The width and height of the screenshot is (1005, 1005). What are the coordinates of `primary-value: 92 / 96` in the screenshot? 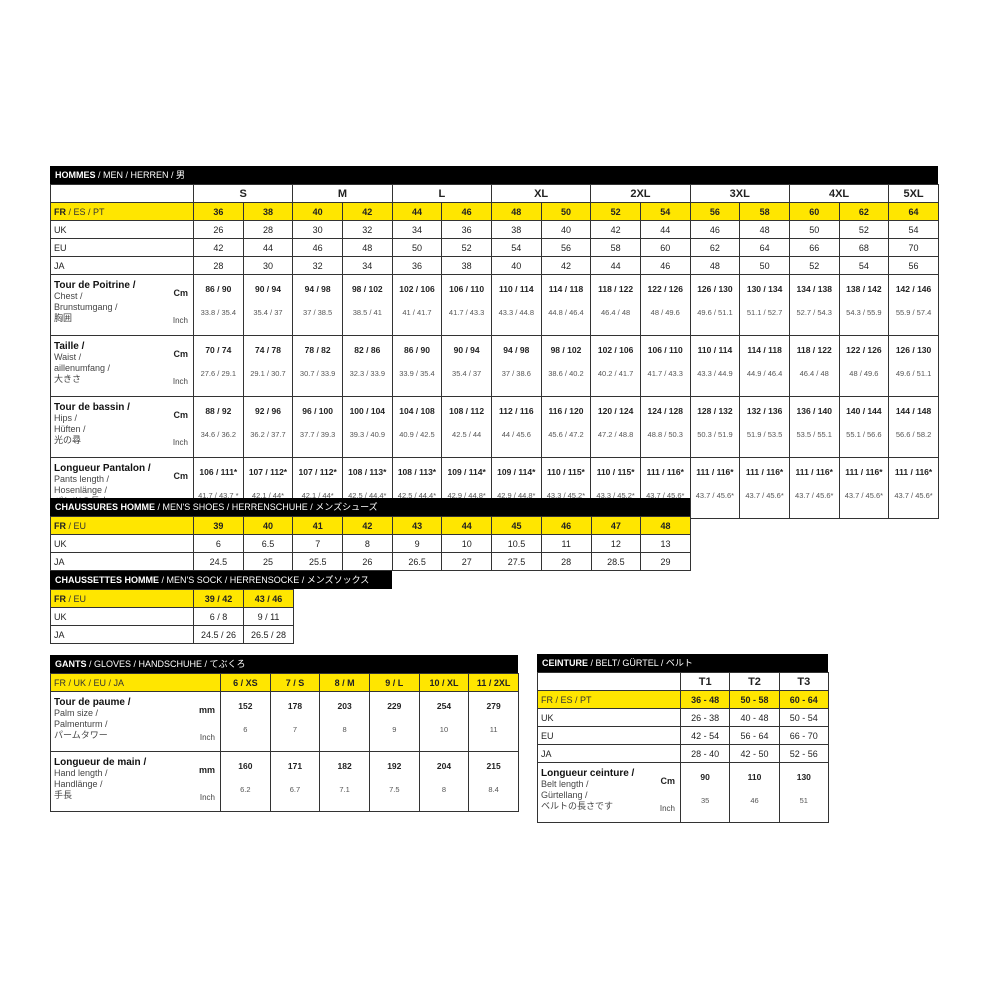 It's located at (267, 411).